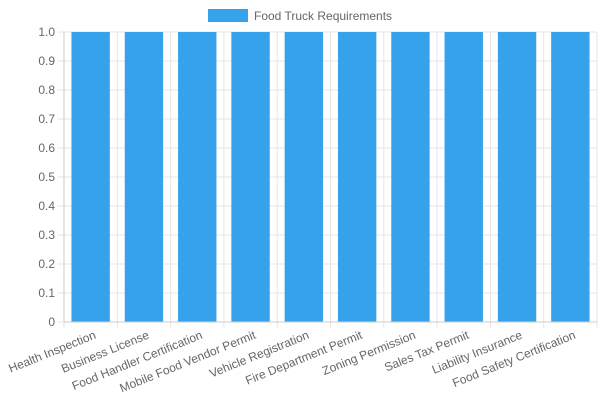 This screenshot has width=600, height=400. Describe the element at coordinates (46, 264) in the screenshot. I see `y-tick-label: 0.2` at that location.